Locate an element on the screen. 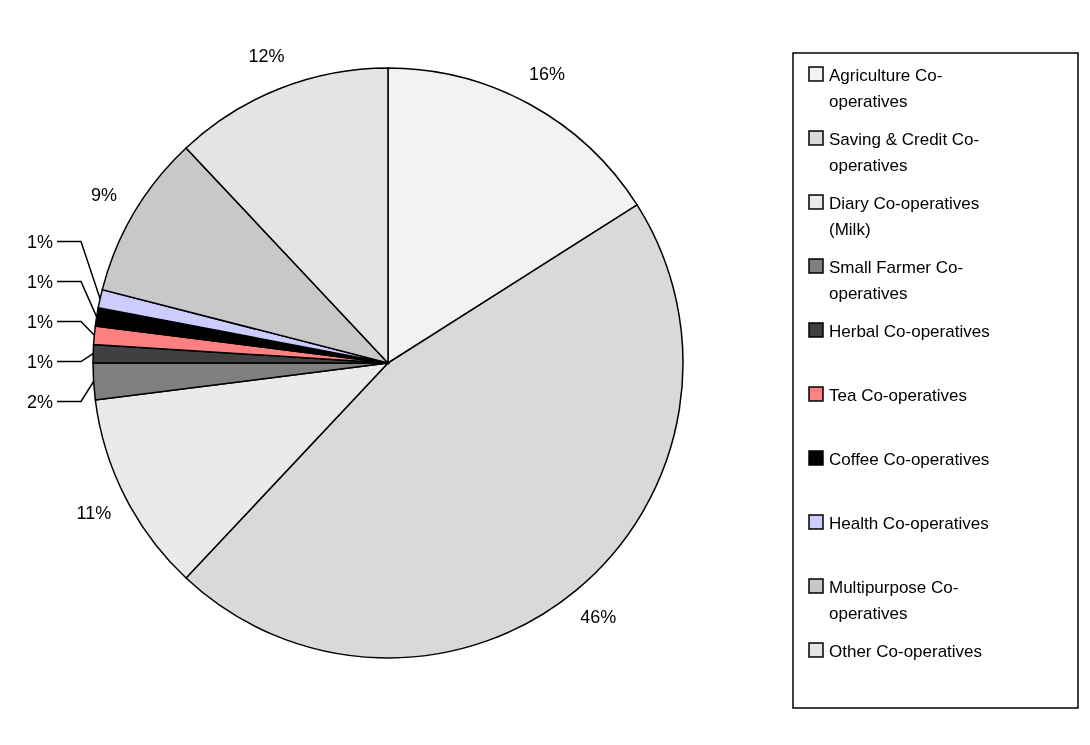 This screenshot has width=1090, height=745. legend-label: Herbal Co-operatives is located at coordinates (909, 331).